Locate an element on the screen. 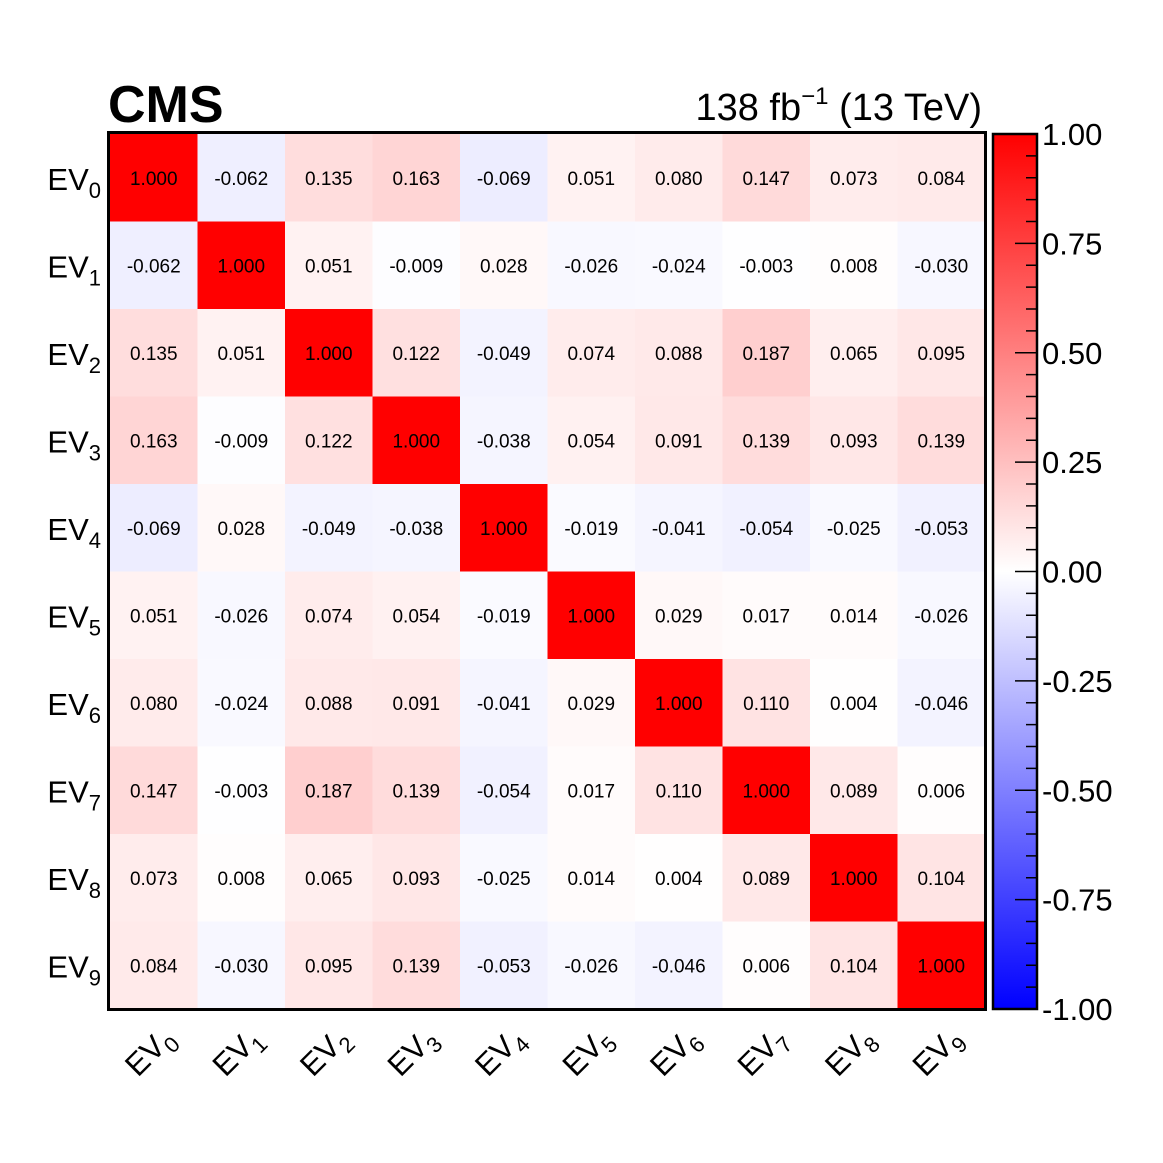 This screenshot has width=1163, height=1163. cell-value-label: 0.163 is located at coordinates (154, 441).